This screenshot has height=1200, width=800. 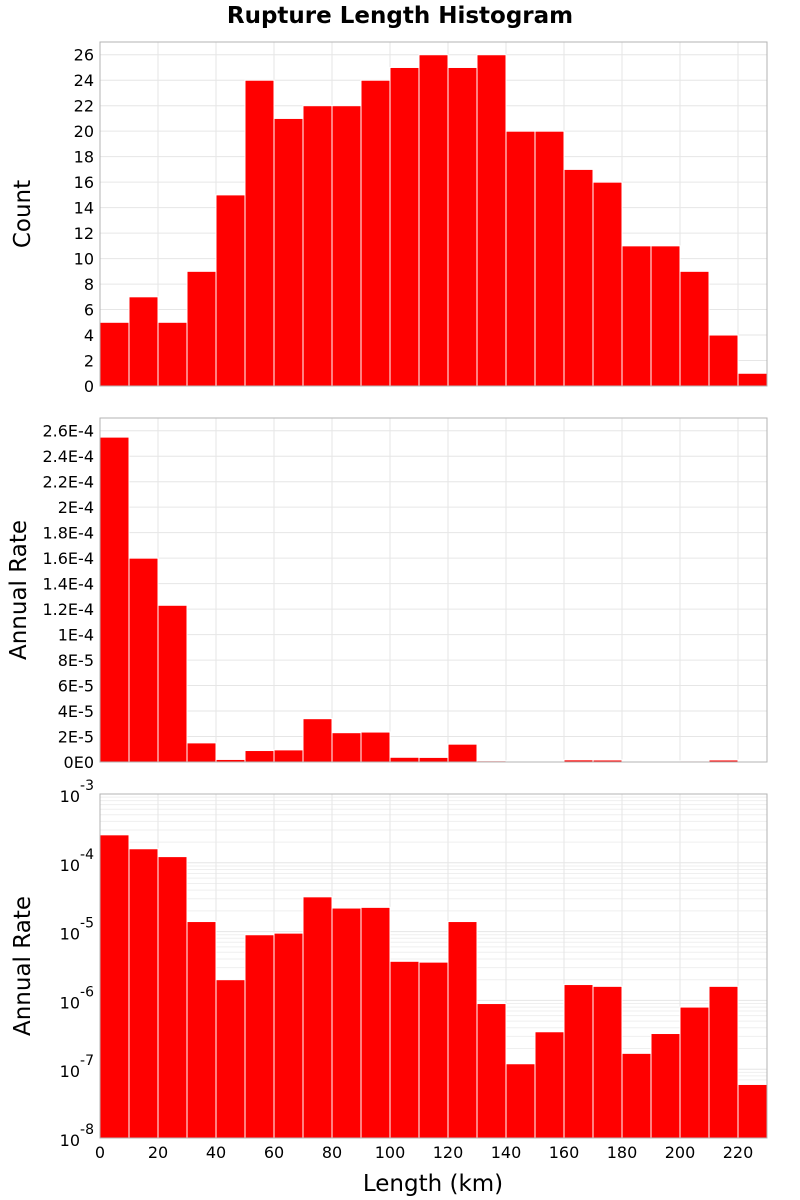 I want to click on y-tick-label: 1.8E-4, so click(x=68, y=533).